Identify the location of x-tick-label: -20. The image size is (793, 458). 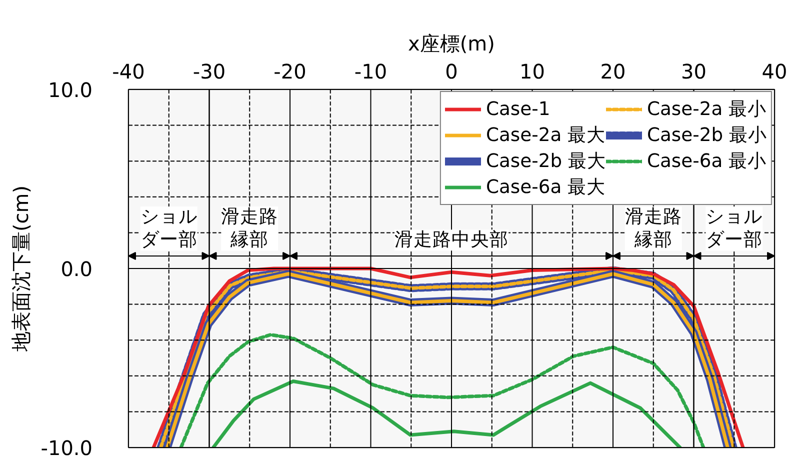
(290, 72).